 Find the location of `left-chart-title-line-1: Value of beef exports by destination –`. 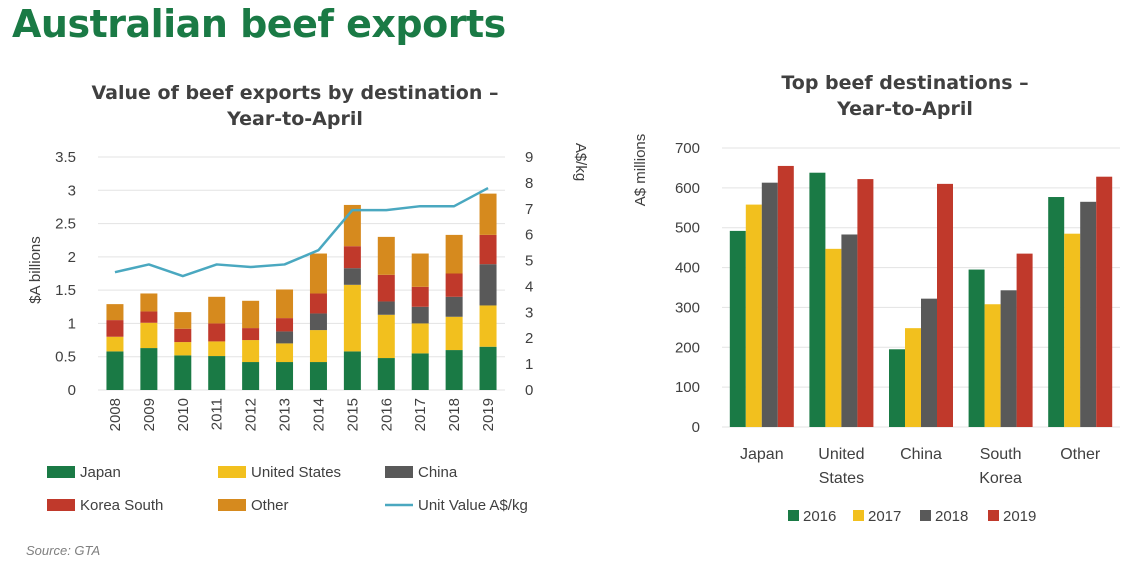

left-chart-title-line-1: Value of beef exports by destination – is located at coordinates (295, 93).